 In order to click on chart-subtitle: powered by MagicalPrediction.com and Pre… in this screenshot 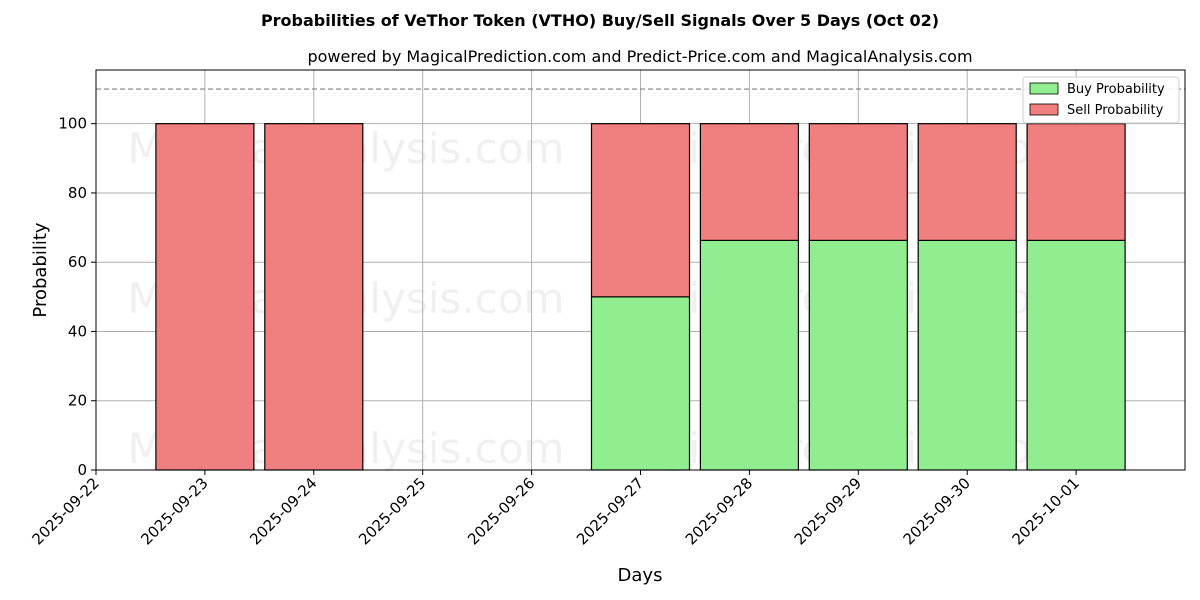, I will do `click(639, 56)`.